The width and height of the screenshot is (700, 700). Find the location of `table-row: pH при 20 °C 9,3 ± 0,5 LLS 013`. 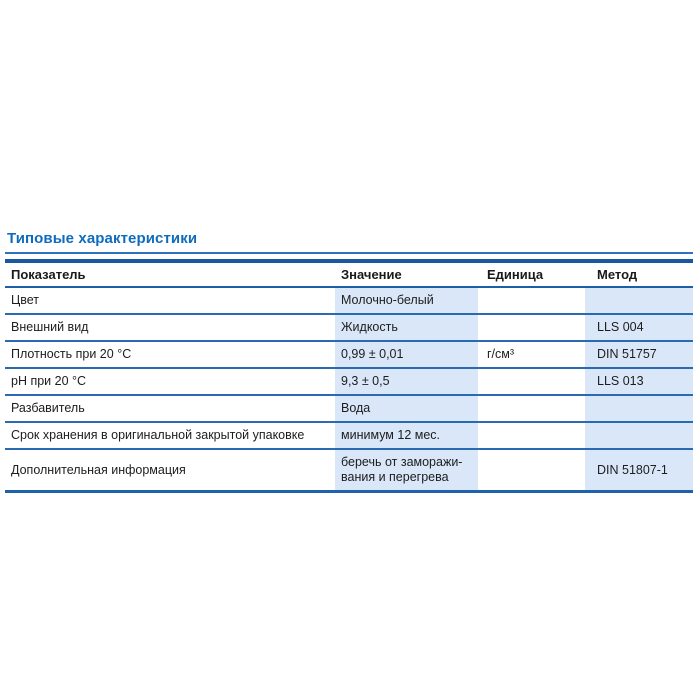

table-row: pH при 20 °C 9,3 ± 0,5 LLS 013 is located at coordinates (349, 382).